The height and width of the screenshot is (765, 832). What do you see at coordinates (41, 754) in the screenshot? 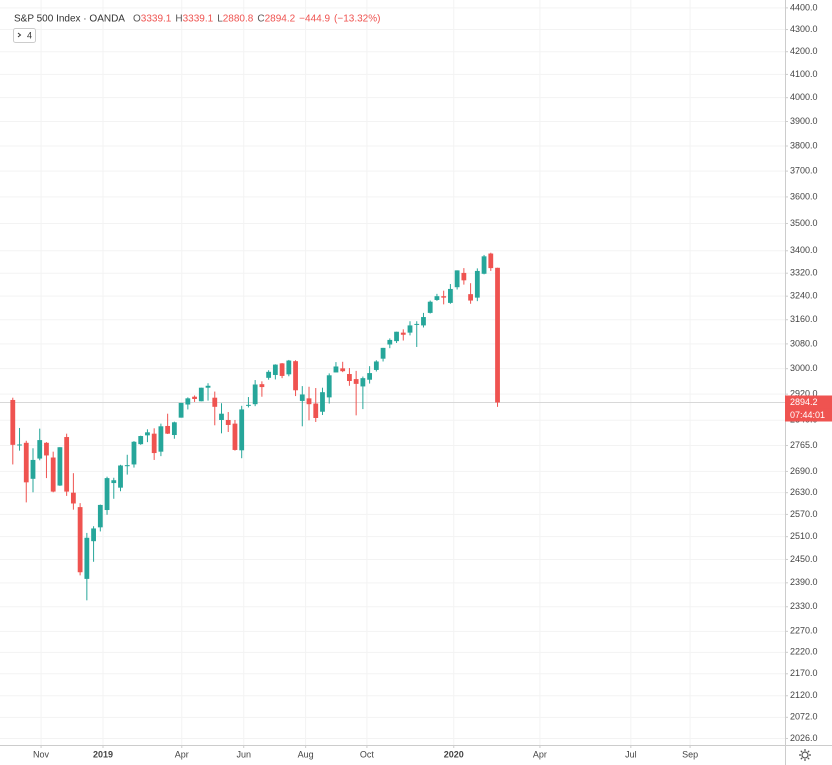
I see `x-tick-label: Nov` at bounding box center [41, 754].